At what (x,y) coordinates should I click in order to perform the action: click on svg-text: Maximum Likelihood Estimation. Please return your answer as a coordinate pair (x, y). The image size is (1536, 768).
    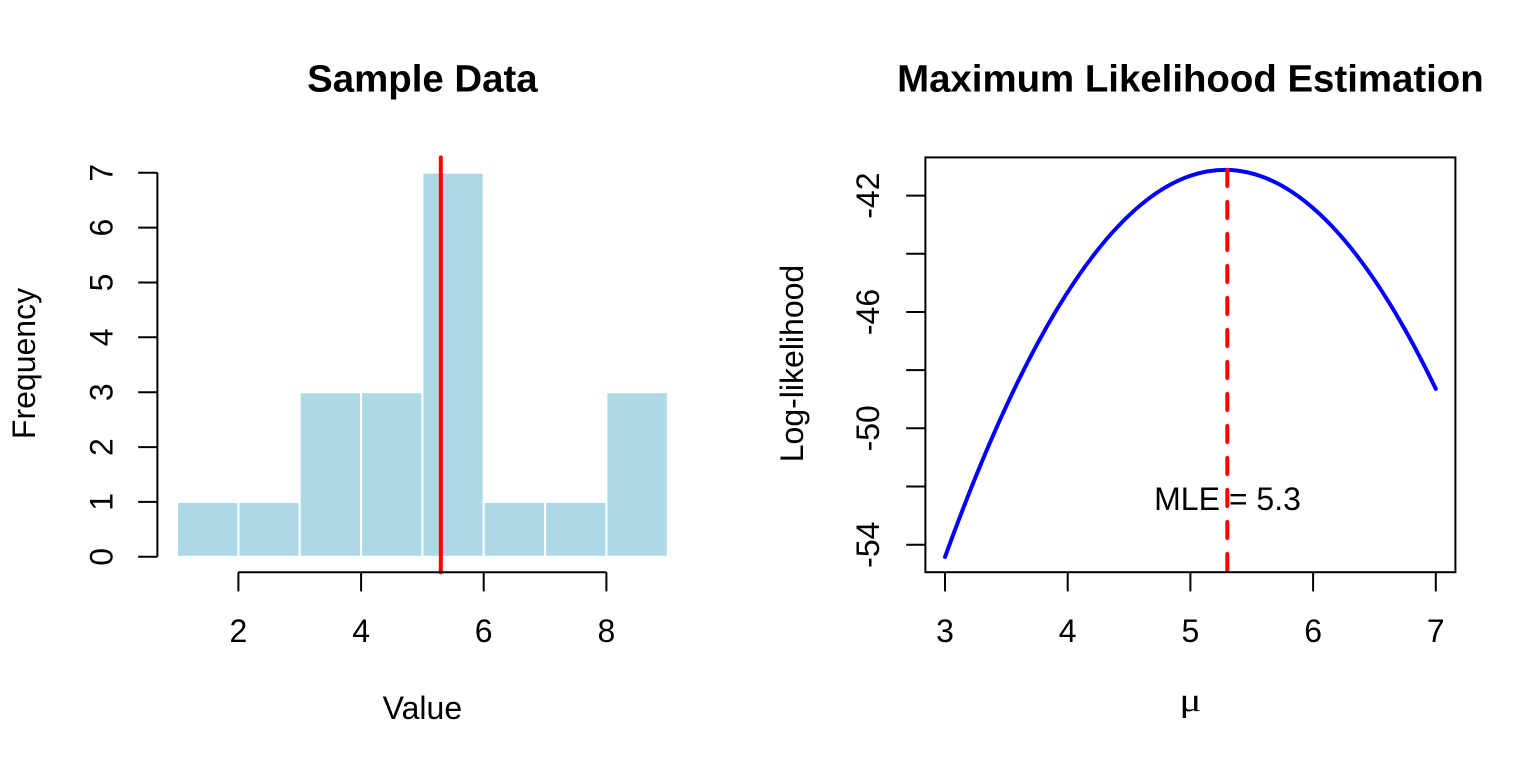
    Looking at the image, I should click on (1190, 79).